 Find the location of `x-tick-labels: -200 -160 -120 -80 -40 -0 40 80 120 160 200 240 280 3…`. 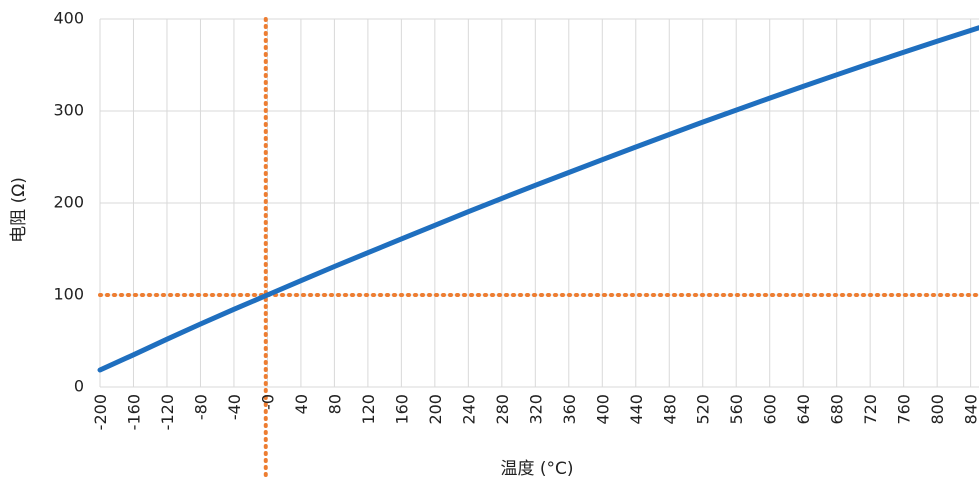

x-tick-labels: -200 -160 -120 -80 -40 -0 40 80 120 160 200 240 280 3… is located at coordinates (535, 412).